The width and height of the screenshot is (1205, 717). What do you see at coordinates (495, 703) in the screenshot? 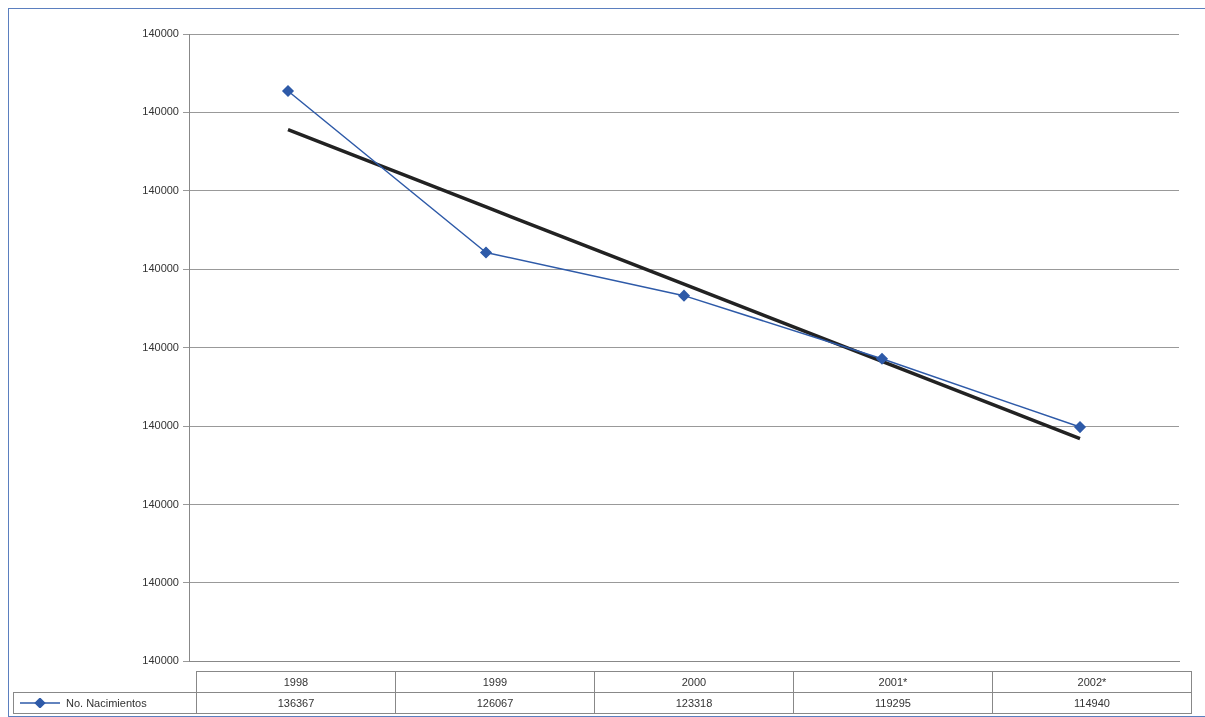
I see `data-label: 126067` at bounding box center [495, 703].